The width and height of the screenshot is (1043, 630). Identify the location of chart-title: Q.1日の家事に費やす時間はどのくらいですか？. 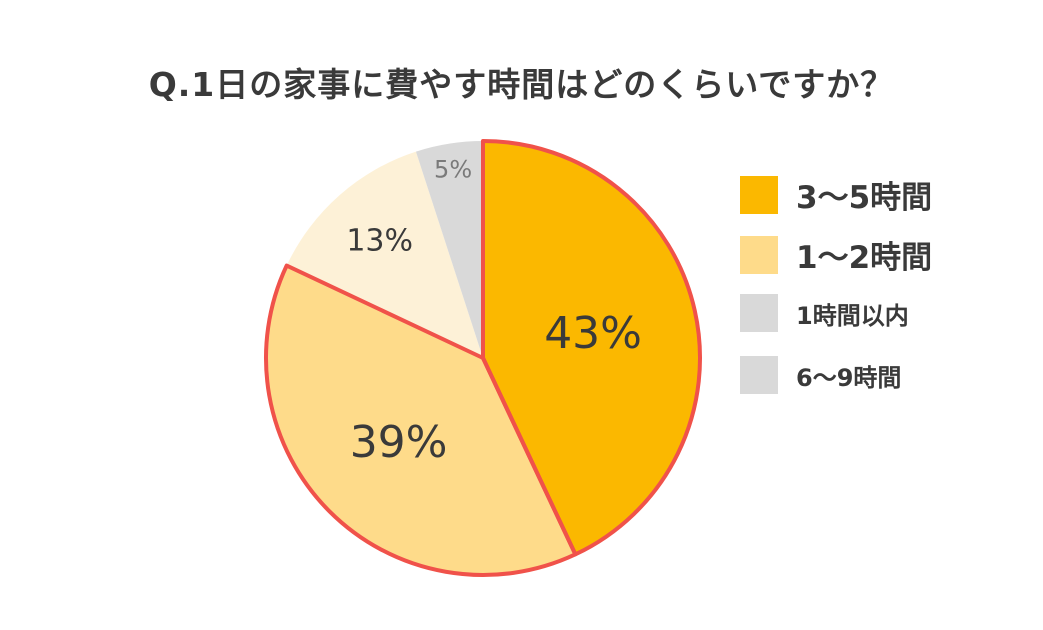
(521, 84).